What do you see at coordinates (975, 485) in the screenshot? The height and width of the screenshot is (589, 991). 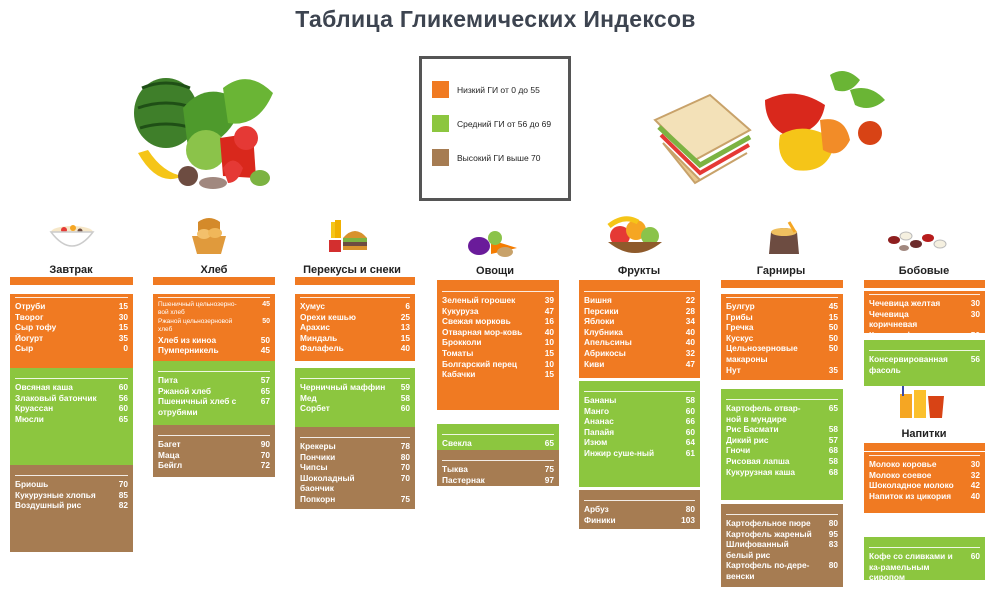 I see `gi-value: 42` at bounding box center [975, 485].